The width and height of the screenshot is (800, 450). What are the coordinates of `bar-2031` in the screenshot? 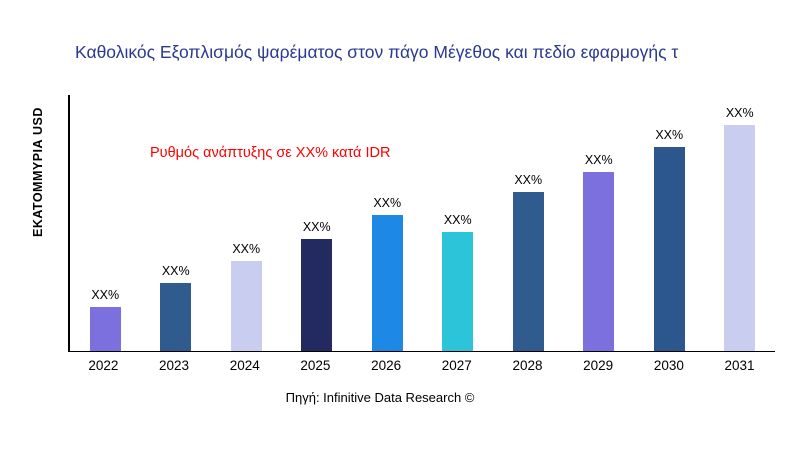 It's located at (740, 237).